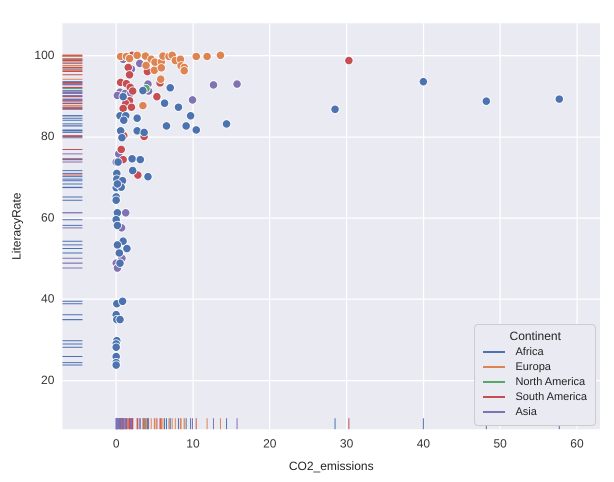 This screenshot has width=614, height=482. I want to click on y-tick-label: 40, so click(48, 299).